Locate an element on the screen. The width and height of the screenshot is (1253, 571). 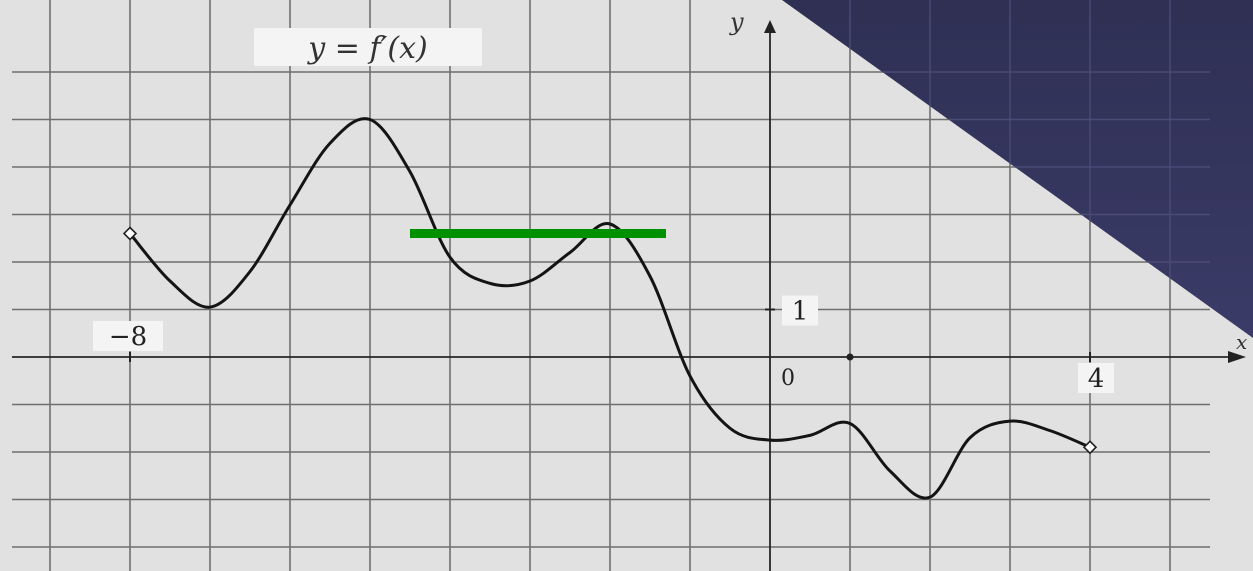
tick-label-text: 0 is located at coordinates (788, 378).